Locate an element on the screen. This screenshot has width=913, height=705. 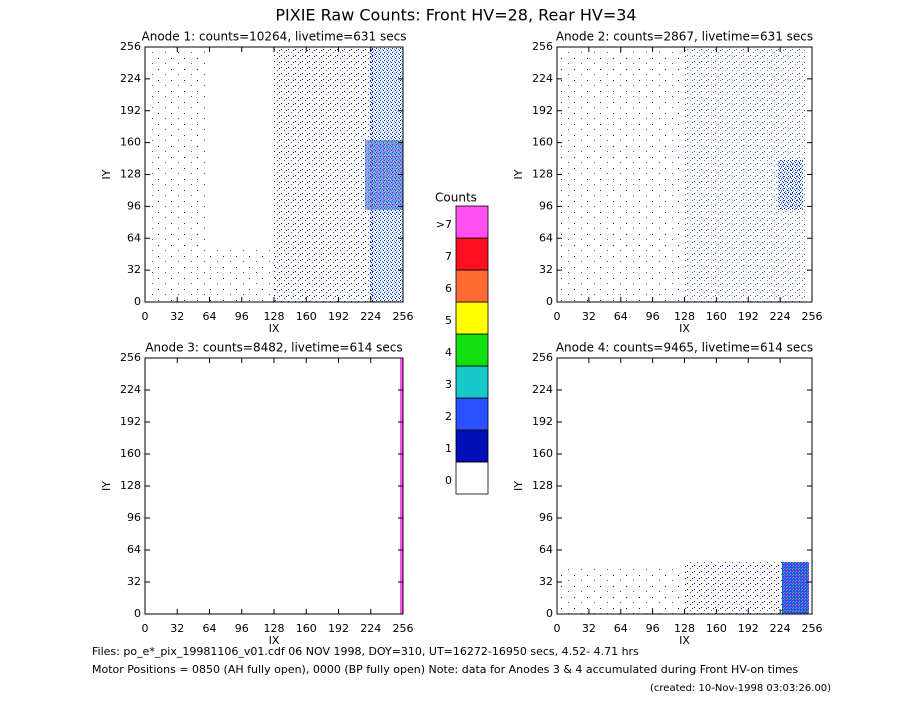
colorbar-label: 2 is located at coordinates (448, 416).